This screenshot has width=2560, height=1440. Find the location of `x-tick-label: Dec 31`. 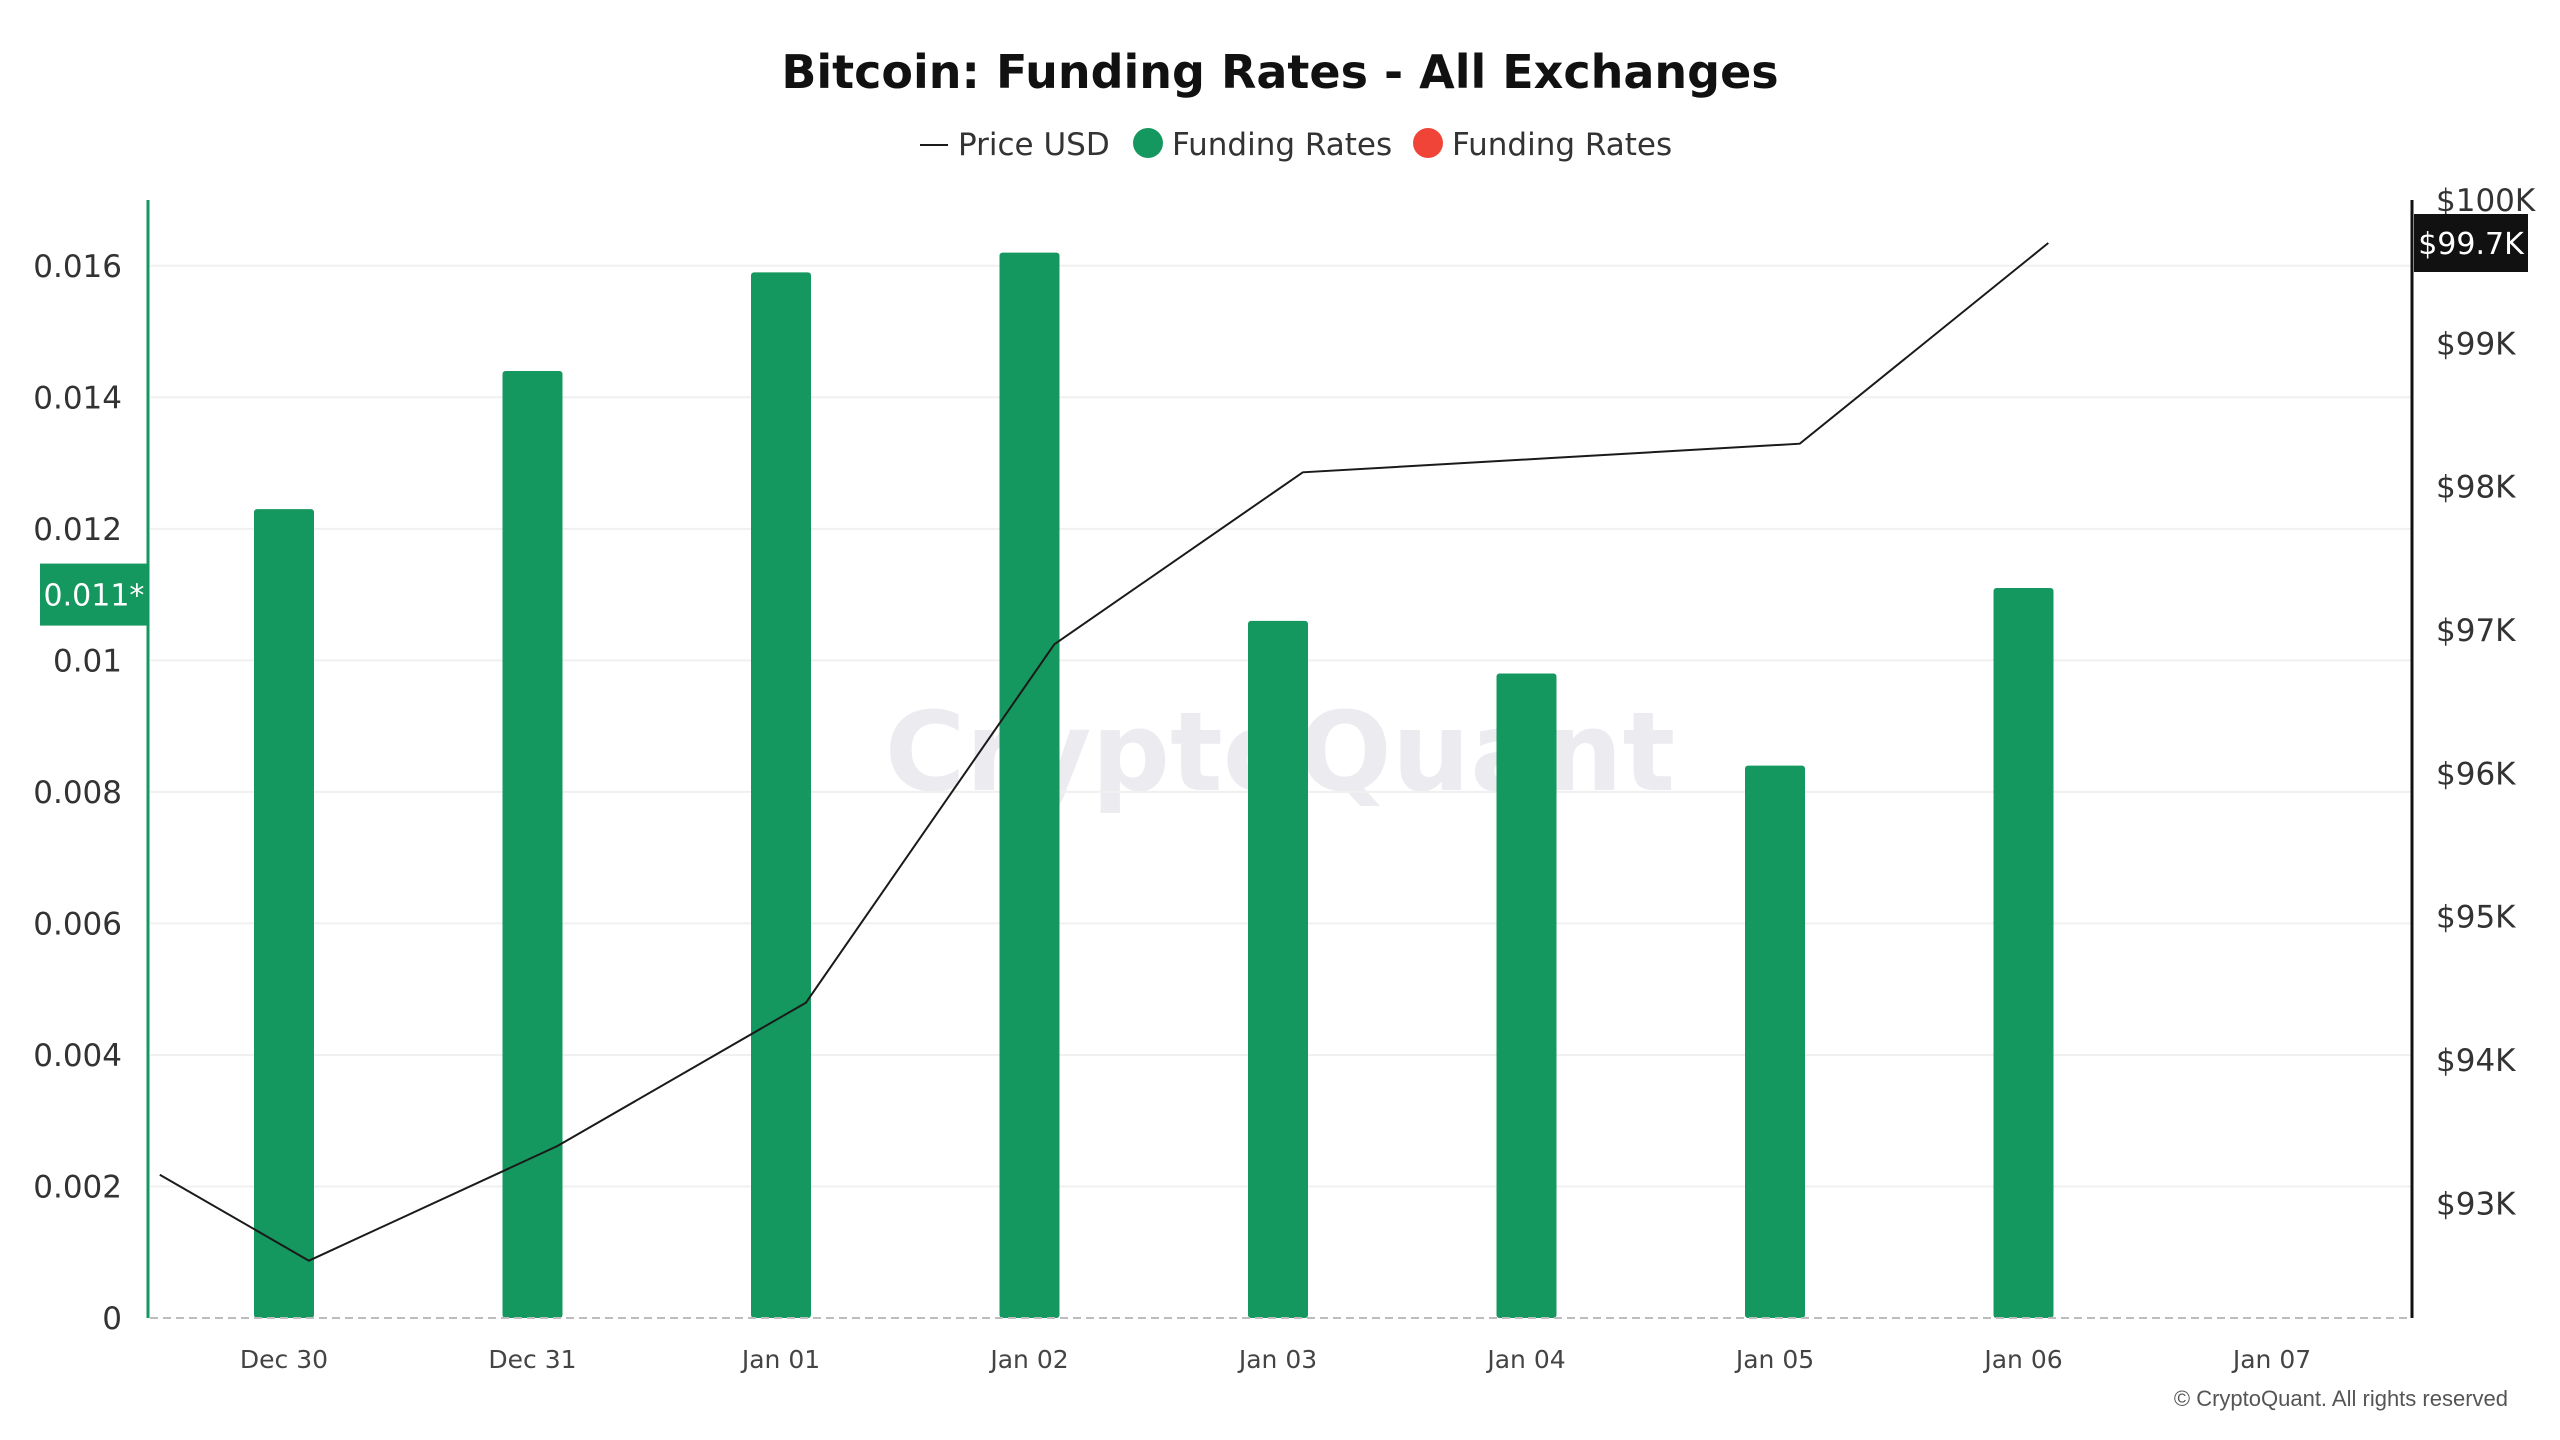

x-tick-label: Dec 31 is located at coordinates (532, 1359).